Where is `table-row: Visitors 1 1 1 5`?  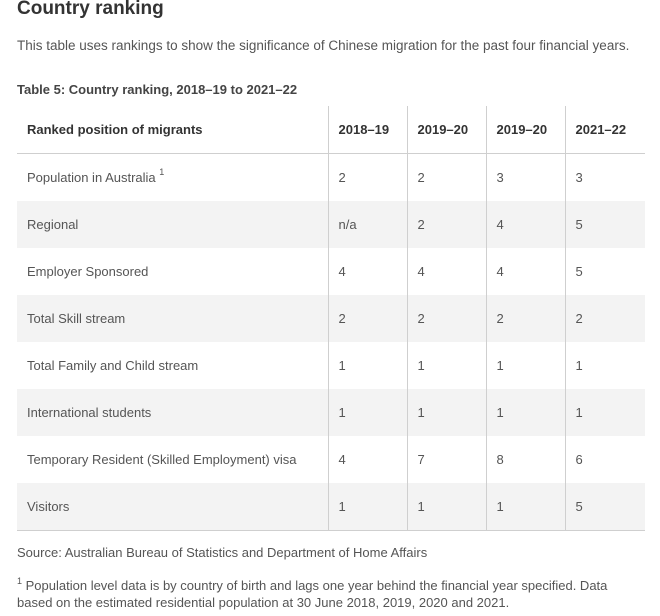 table-row: Visitors 1 1 1 5 is located at coordinates (331, 507).